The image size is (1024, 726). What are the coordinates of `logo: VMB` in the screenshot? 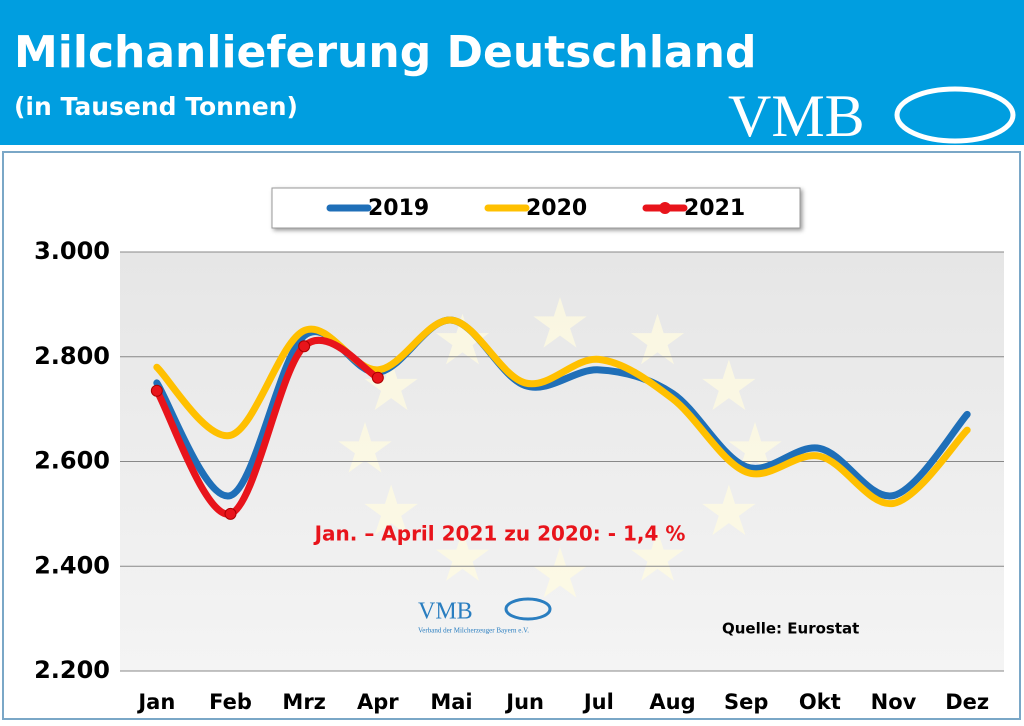 It's located at (796, 116).